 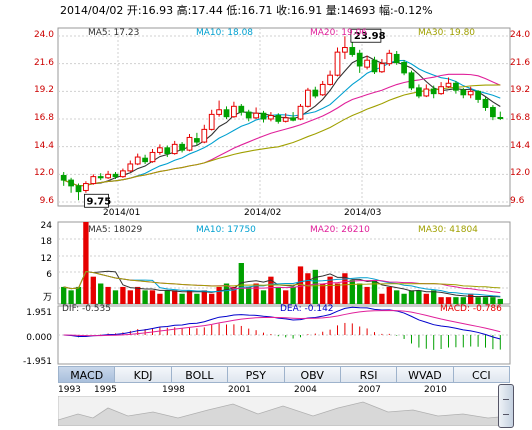 I want to click on vol-ma10-line, so click(x=282, y=283).